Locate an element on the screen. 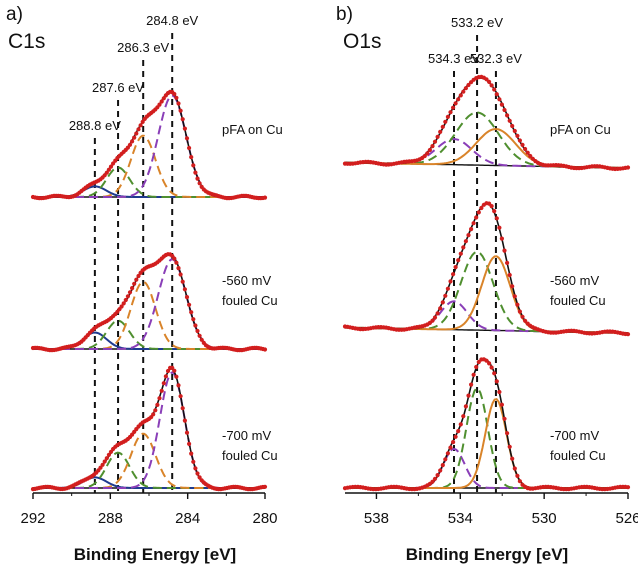 The width and height of the screenshot is (638, 577). x-tick-label: 534 is located at coordinates (460, 518).